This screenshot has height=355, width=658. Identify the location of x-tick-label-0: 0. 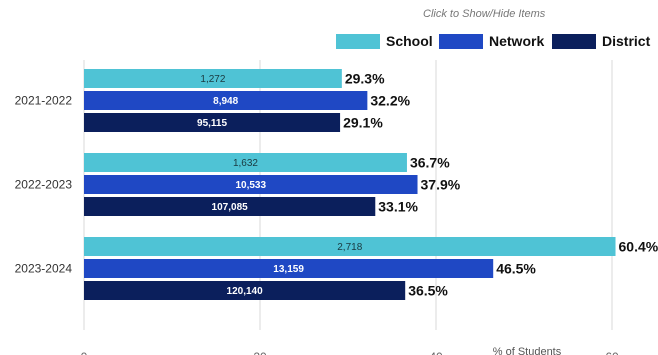
(84, 352).